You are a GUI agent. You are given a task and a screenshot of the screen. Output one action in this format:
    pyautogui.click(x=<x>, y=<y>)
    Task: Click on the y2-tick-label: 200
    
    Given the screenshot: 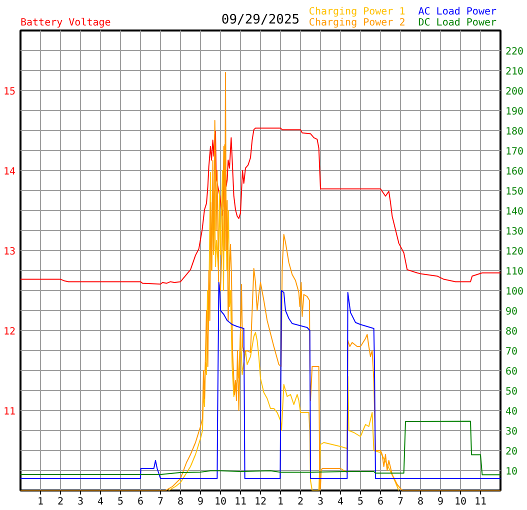 What is the action you would take?
    pyautogui.click(x=515, y=92)
    